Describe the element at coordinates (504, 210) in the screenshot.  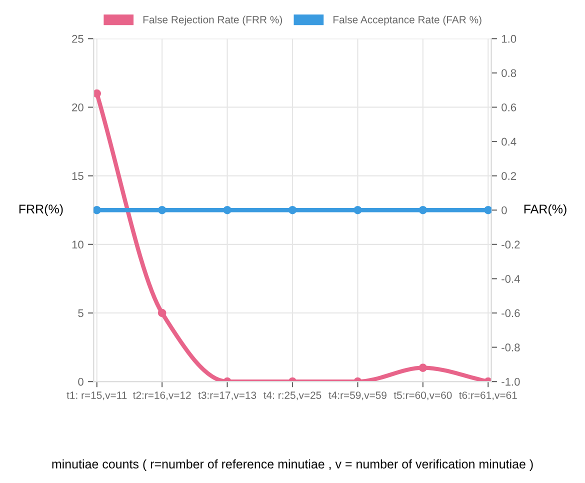
I see `y2-tick-label: 0` at that location.